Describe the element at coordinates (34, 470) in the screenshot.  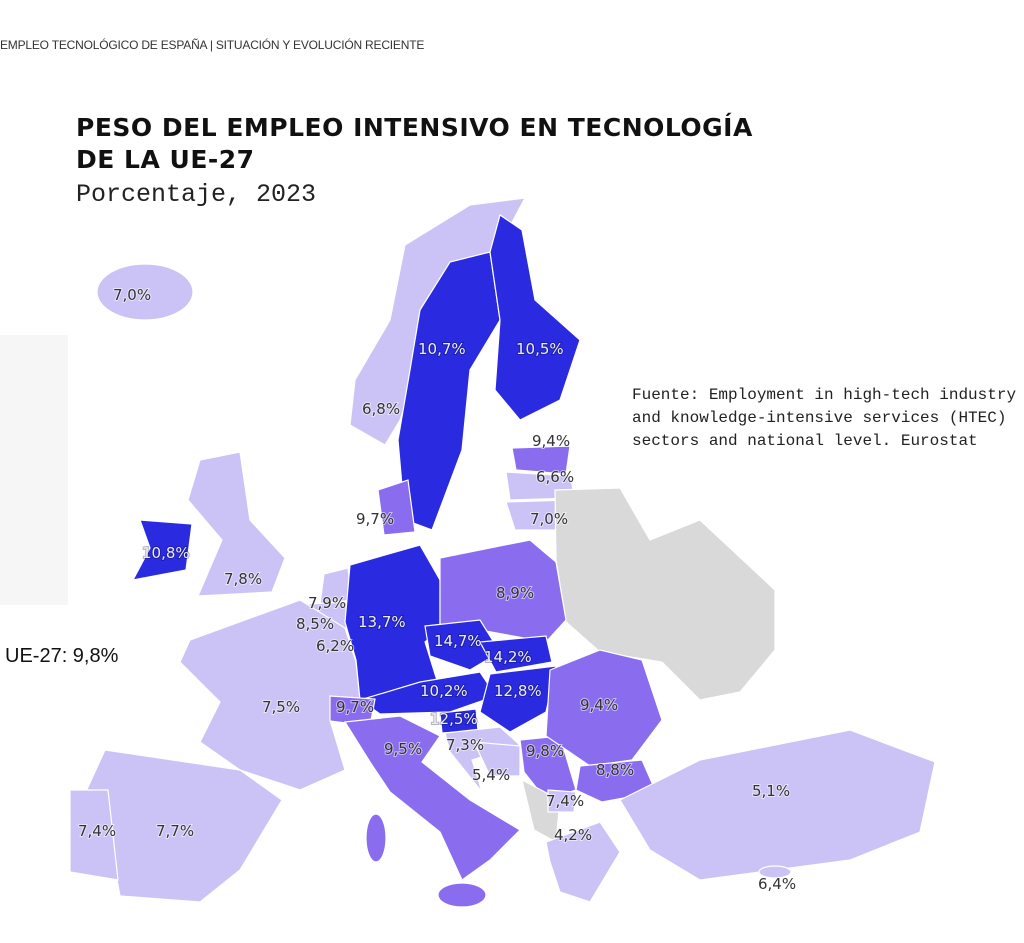
I see `side-panel` at that location.